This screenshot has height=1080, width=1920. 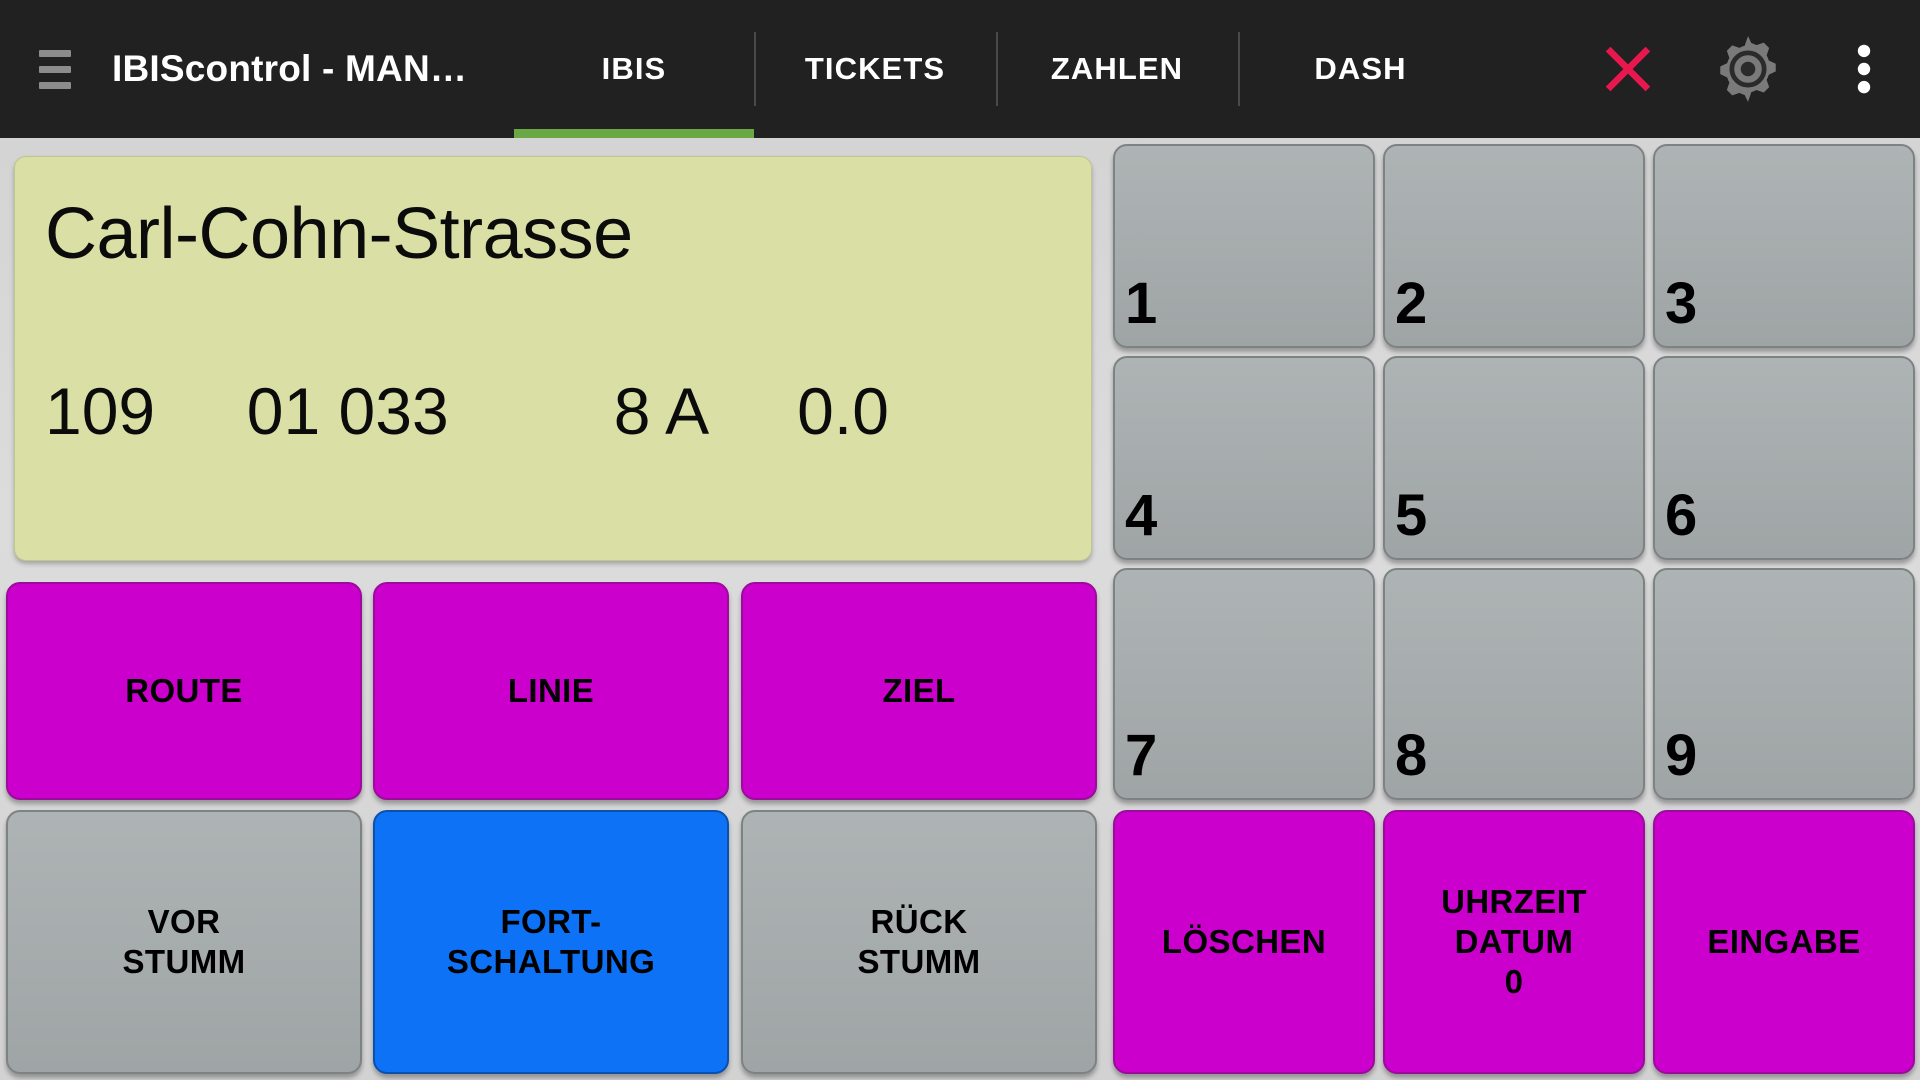 I want to click on button-label: LINIE, so click(x=551, y=690).